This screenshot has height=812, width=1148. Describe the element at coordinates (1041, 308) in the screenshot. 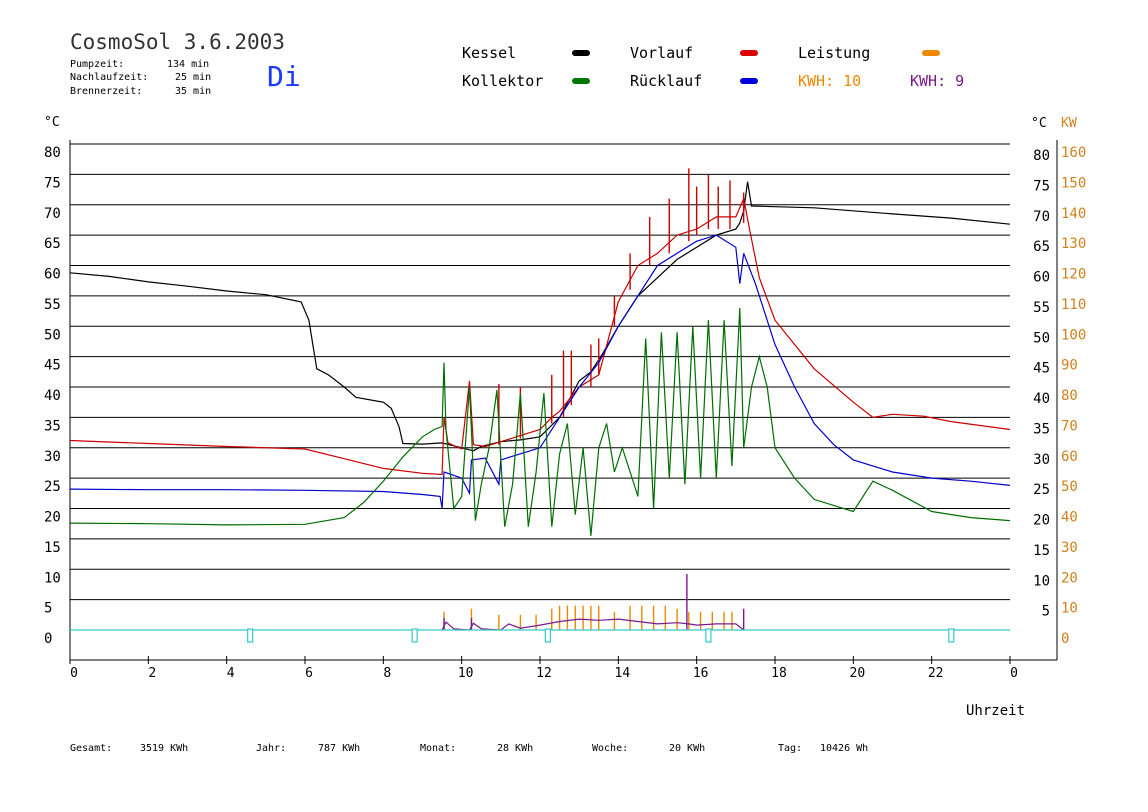

I see `y-right-tick-label: 55` at that location.